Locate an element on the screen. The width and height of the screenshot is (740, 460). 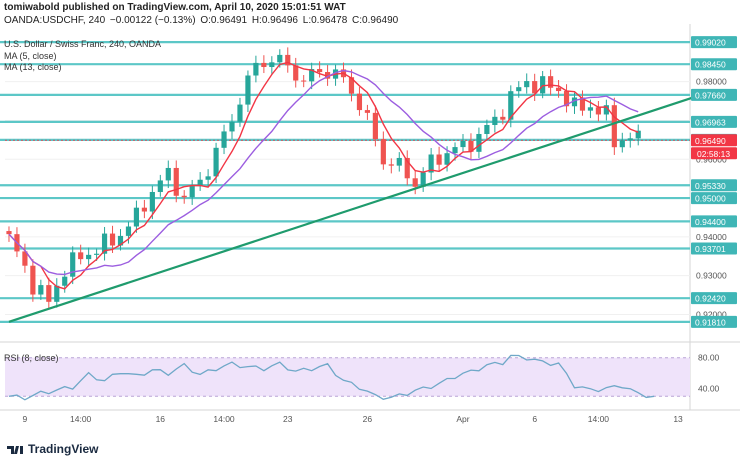
current-price-box is located at coordinates (714, 140).